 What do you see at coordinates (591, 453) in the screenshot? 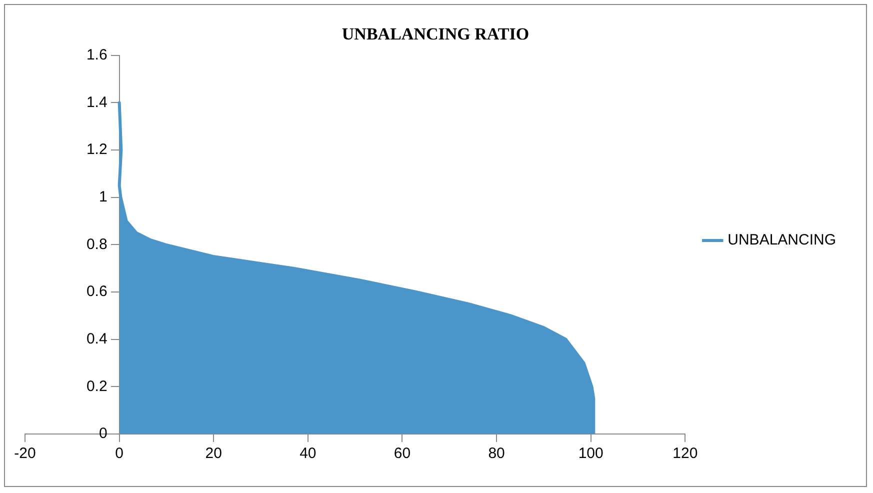
I see `x-tick-label: 100` at bounding box center [591, 453].